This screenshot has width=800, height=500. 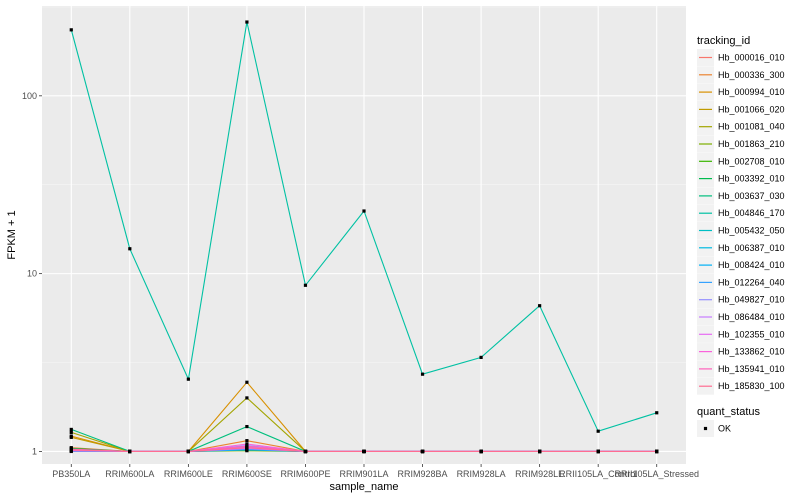 What do you see at coordinates (598, 474) in the screenshot?
I see `x-tick-label: RRII105LA_Control` at bounding box center [598, 474].